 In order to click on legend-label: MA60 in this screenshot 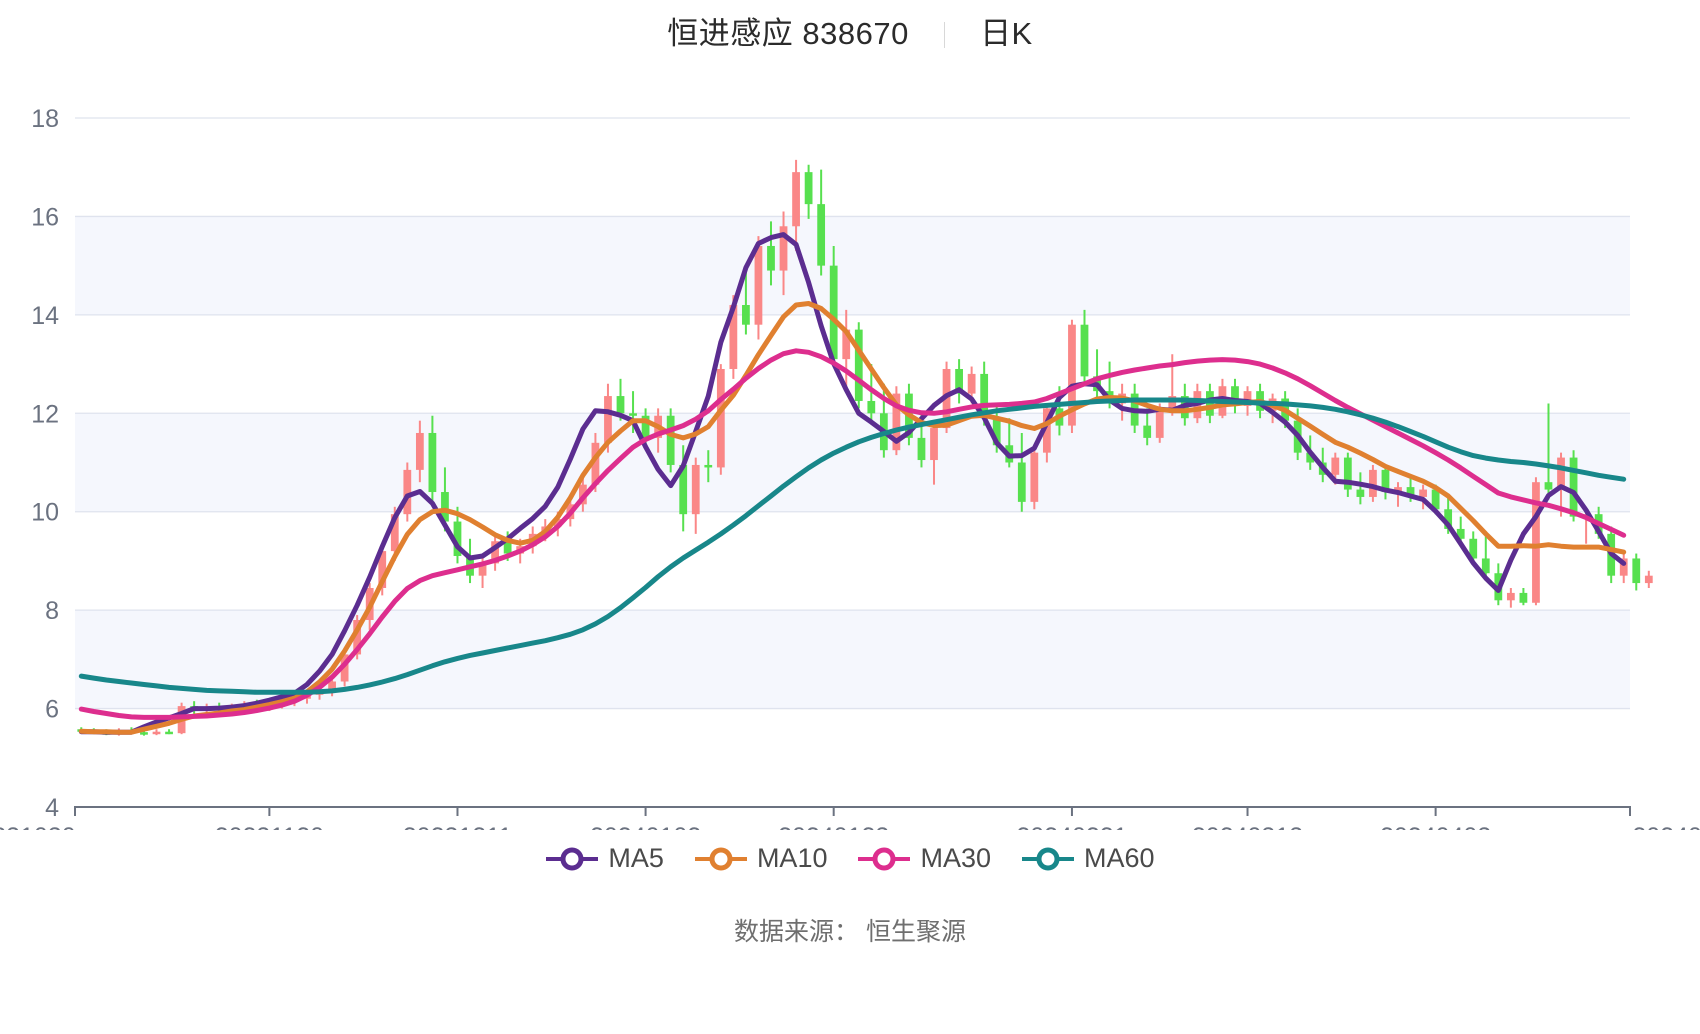, I will do `click(1119, 858)`.